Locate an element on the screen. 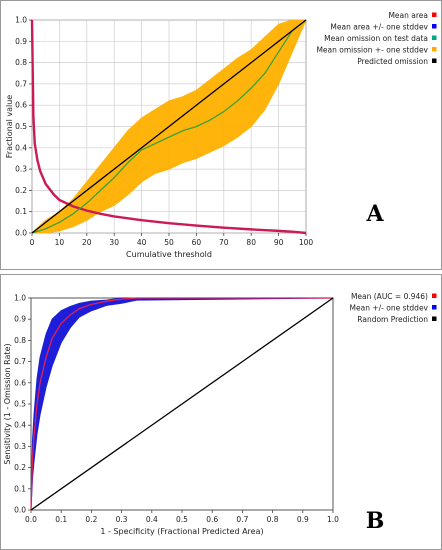 This screenshot has width=442, height=550. x-tick-label: 0.7 is located at coordinates (242, 519).